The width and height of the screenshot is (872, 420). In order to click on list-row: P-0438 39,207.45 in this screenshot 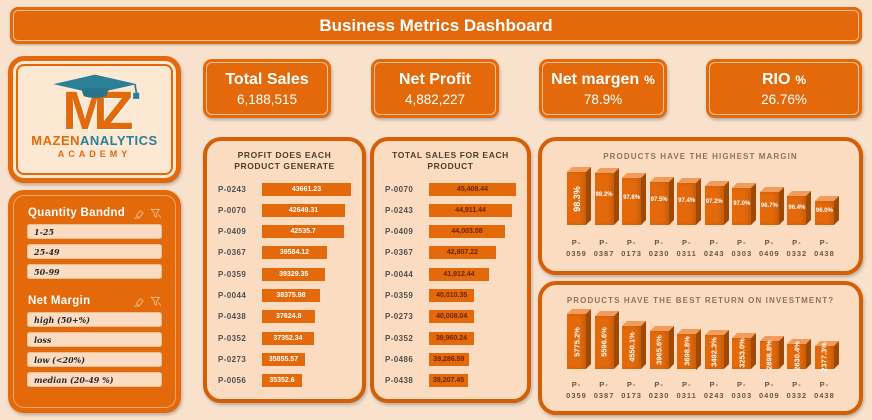, I will do `click(450, 381)`.